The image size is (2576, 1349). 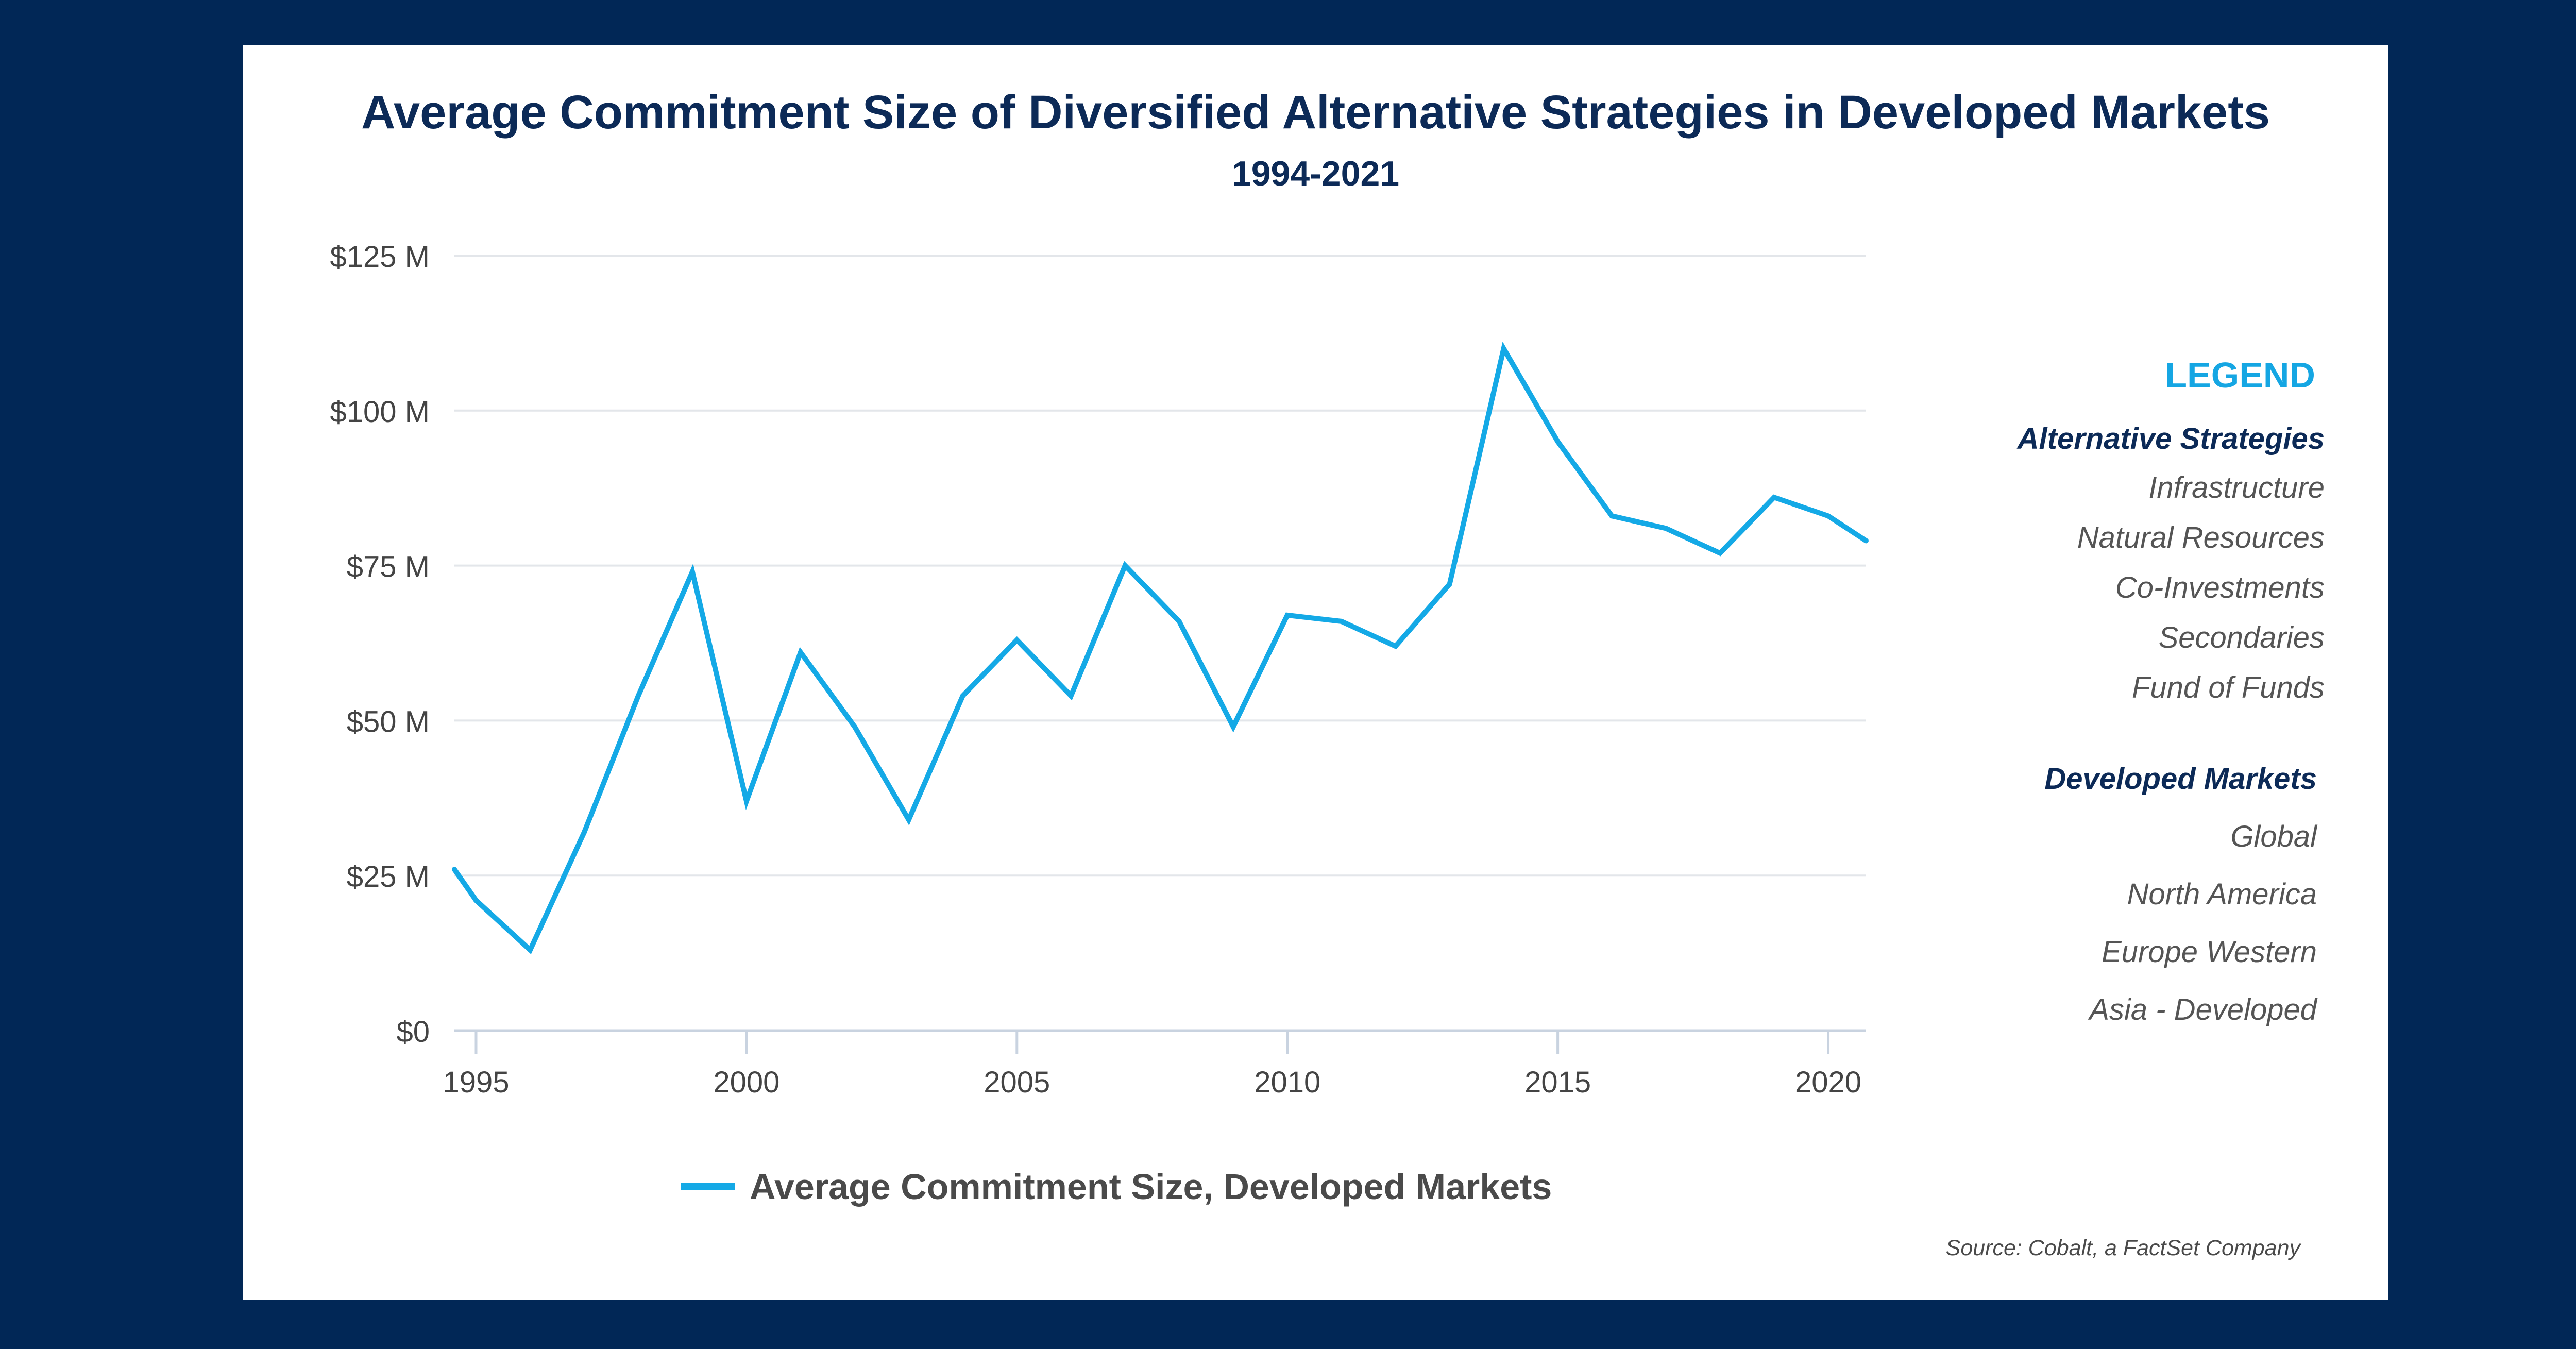 I want to click on legend-item: Infrastructure, so click(x=2236, y=487).